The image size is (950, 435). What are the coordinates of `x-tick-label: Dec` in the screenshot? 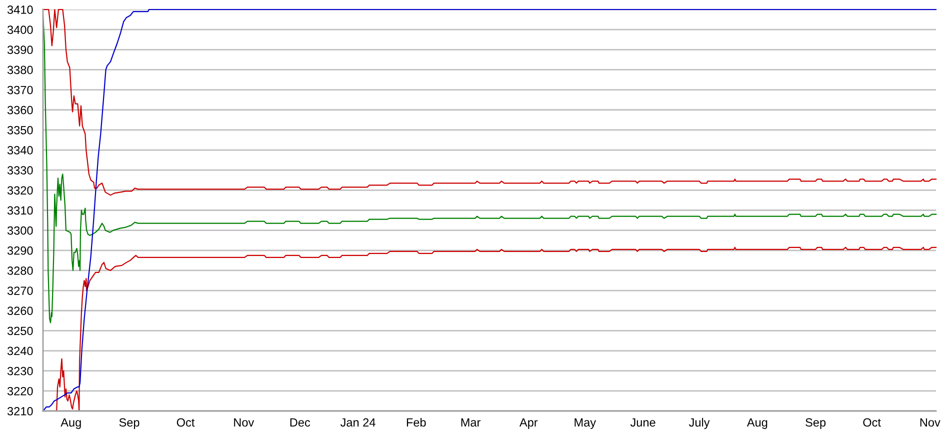 It's located at (300, 422).